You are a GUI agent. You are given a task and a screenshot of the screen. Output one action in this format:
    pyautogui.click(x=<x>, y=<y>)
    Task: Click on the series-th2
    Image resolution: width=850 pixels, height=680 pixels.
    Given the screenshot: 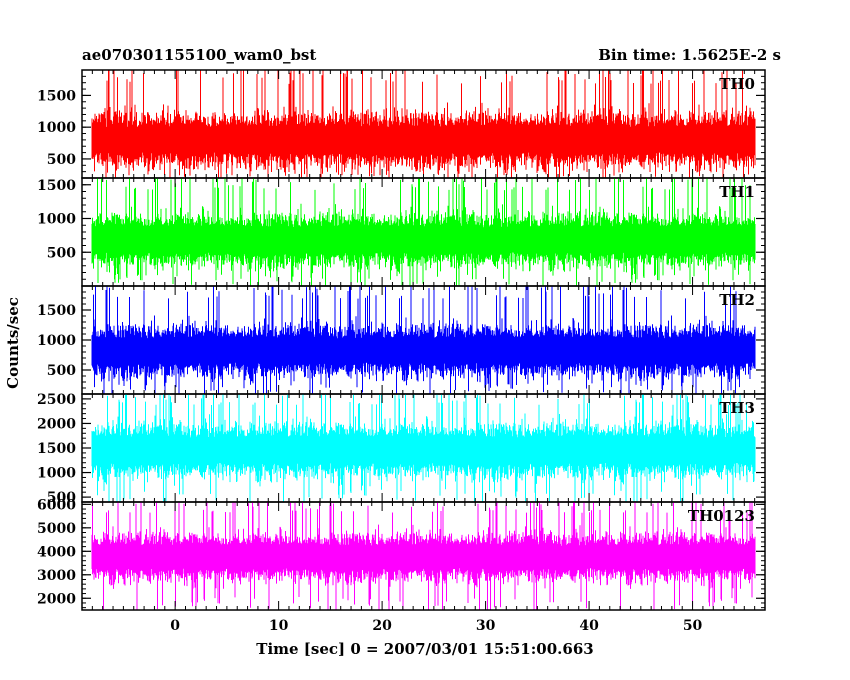 What is the action you would take?
    pyautogui.click(x=423, y=340)
    